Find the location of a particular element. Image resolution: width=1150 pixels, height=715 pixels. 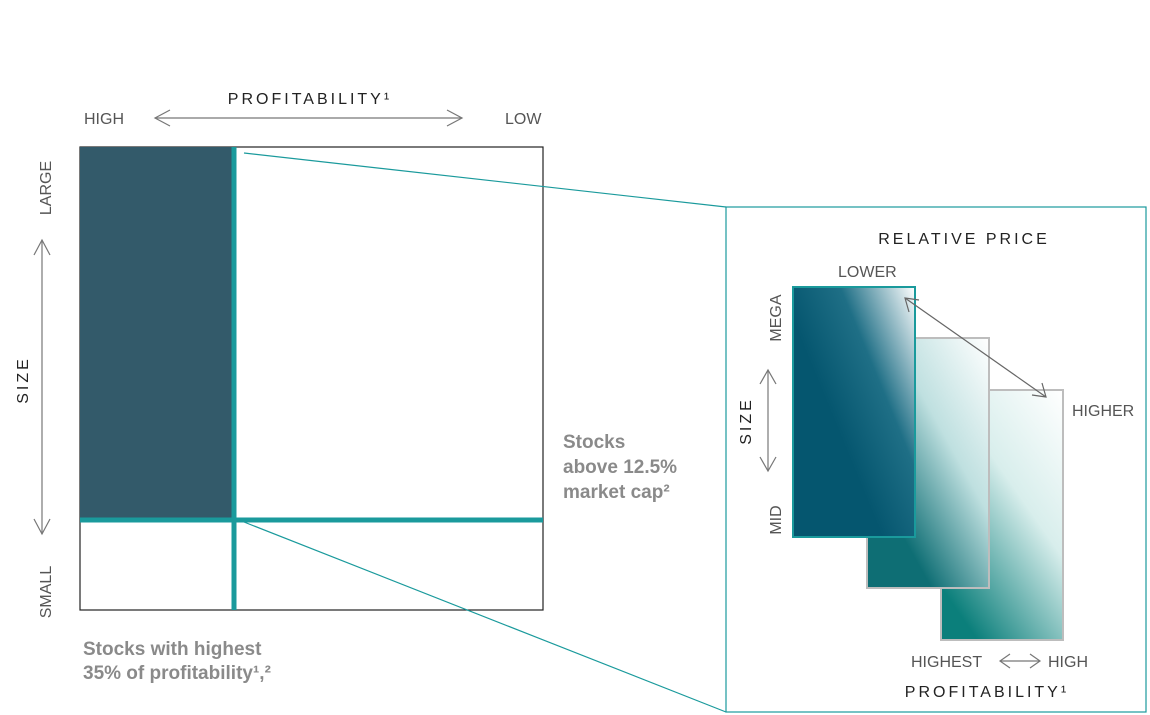

small-size-label: SMALL is located at coordinates (46, 592).